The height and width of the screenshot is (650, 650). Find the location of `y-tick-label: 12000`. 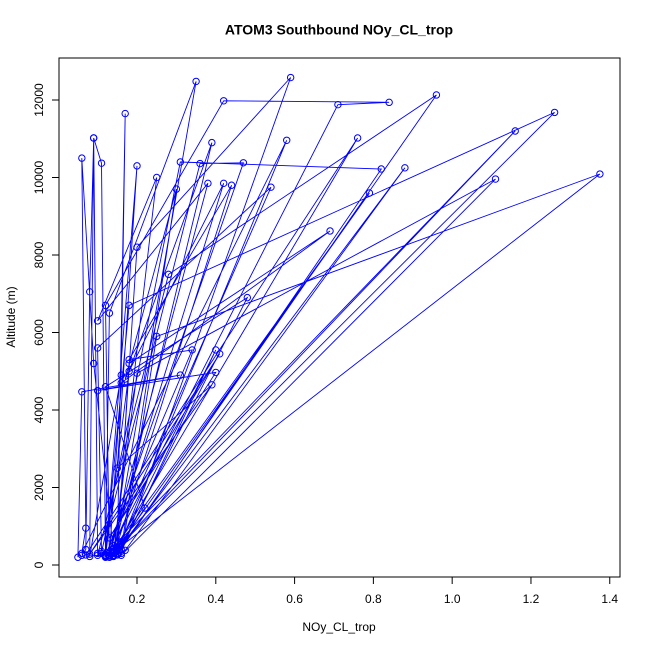

y-tick-label: 12000 is located at coordinates (39, 100).